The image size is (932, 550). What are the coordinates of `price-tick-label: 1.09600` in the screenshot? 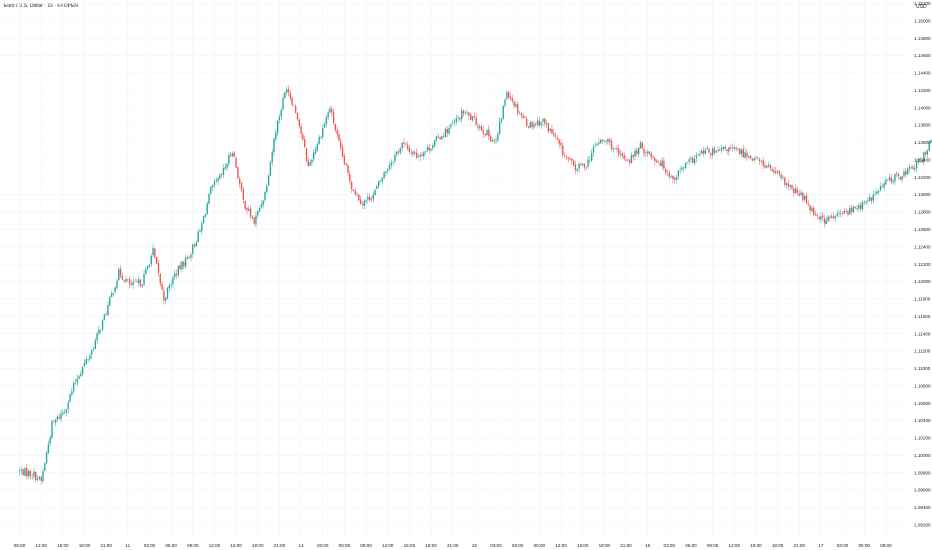 It's located at (922, 490).